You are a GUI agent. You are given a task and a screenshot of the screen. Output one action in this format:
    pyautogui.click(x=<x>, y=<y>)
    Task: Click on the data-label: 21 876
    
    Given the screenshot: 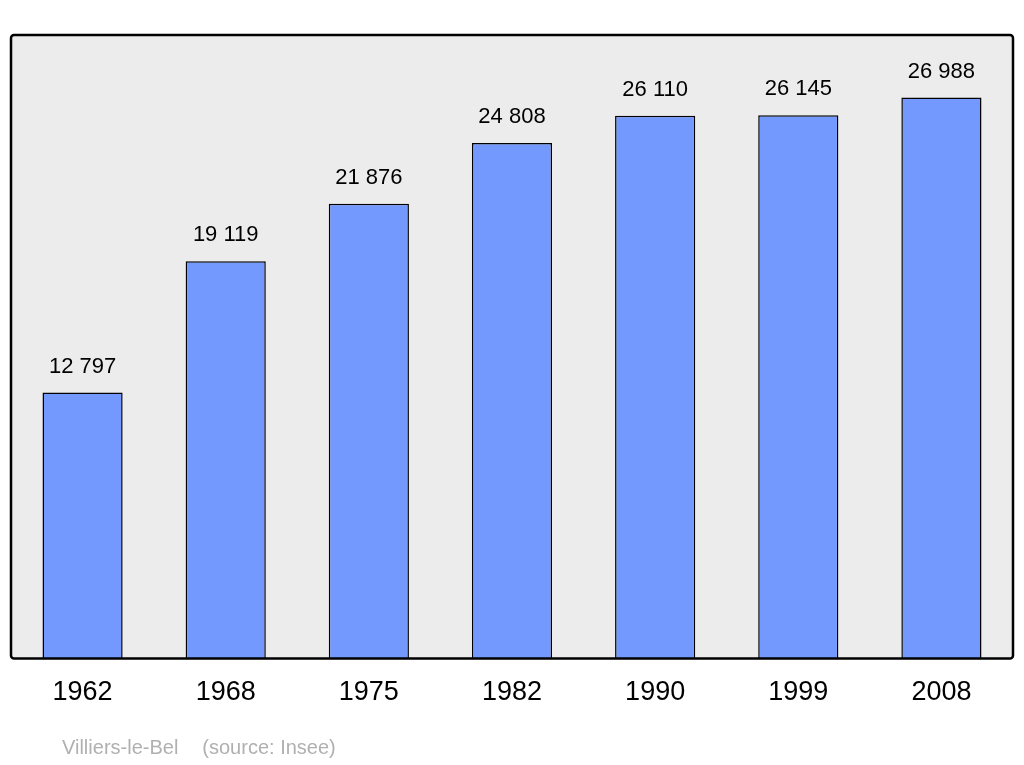 What is the action you would take?
    pyautogui.click(x=369, y=176)
    